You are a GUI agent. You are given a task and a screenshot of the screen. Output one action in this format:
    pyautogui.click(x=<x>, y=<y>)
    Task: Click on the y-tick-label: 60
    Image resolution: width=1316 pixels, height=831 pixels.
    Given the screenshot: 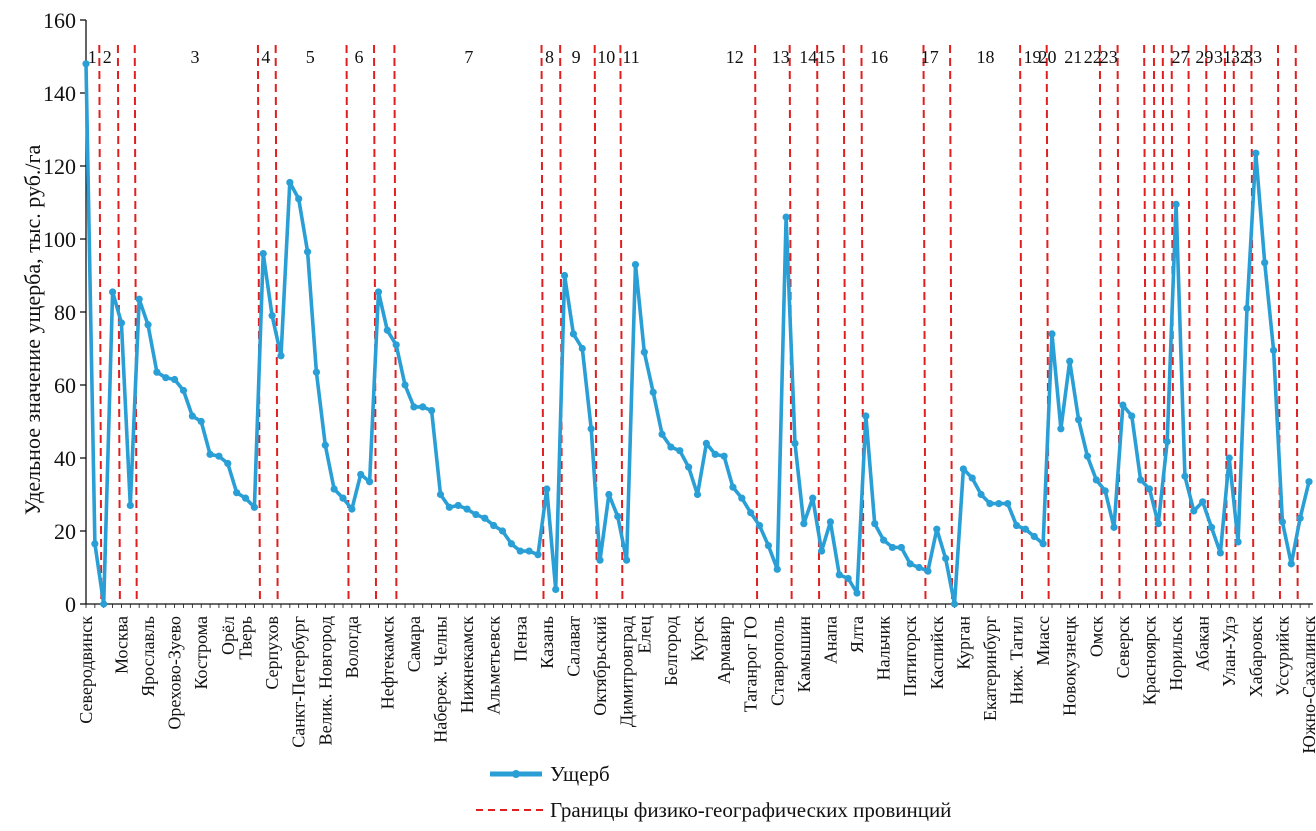 What is the action you would take?
    pyautogui.click(x=65, y=385)
    